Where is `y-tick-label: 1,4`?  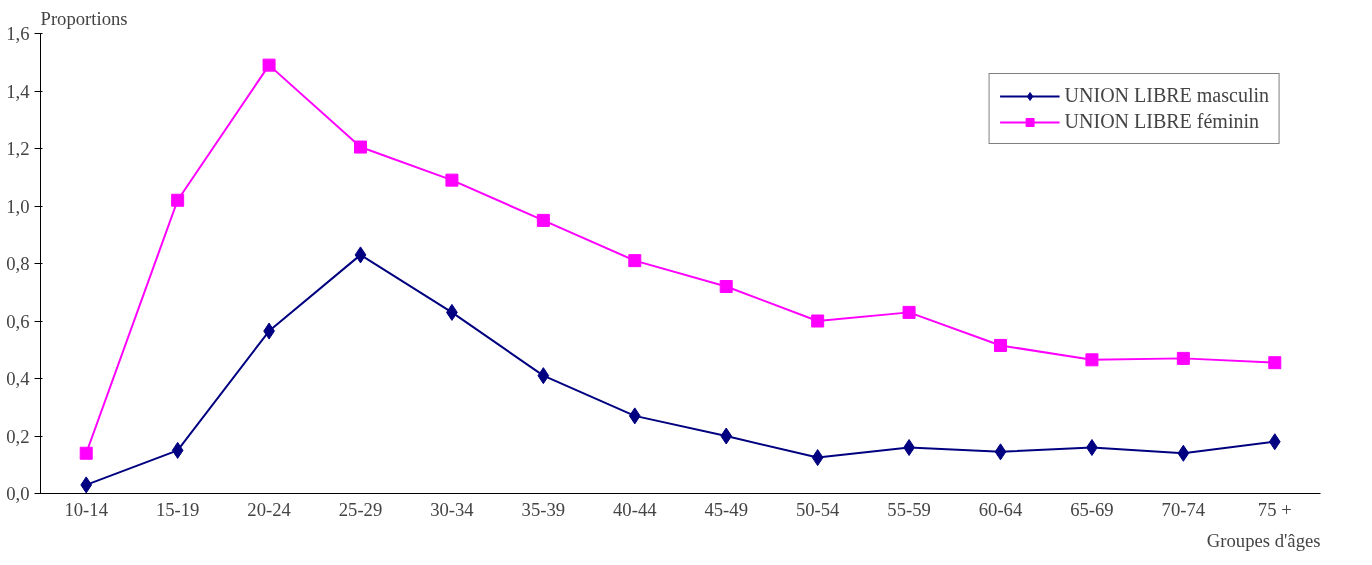
y-tick-label: 1,4 is located at coordinates (18, 91).